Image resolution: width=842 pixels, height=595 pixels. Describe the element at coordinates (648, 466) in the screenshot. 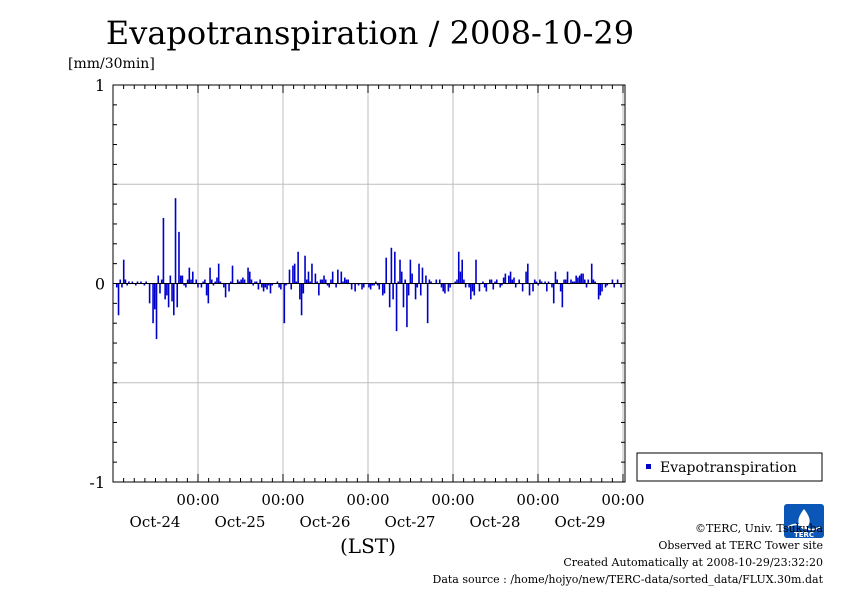

I see `legend-swatch` at that location.